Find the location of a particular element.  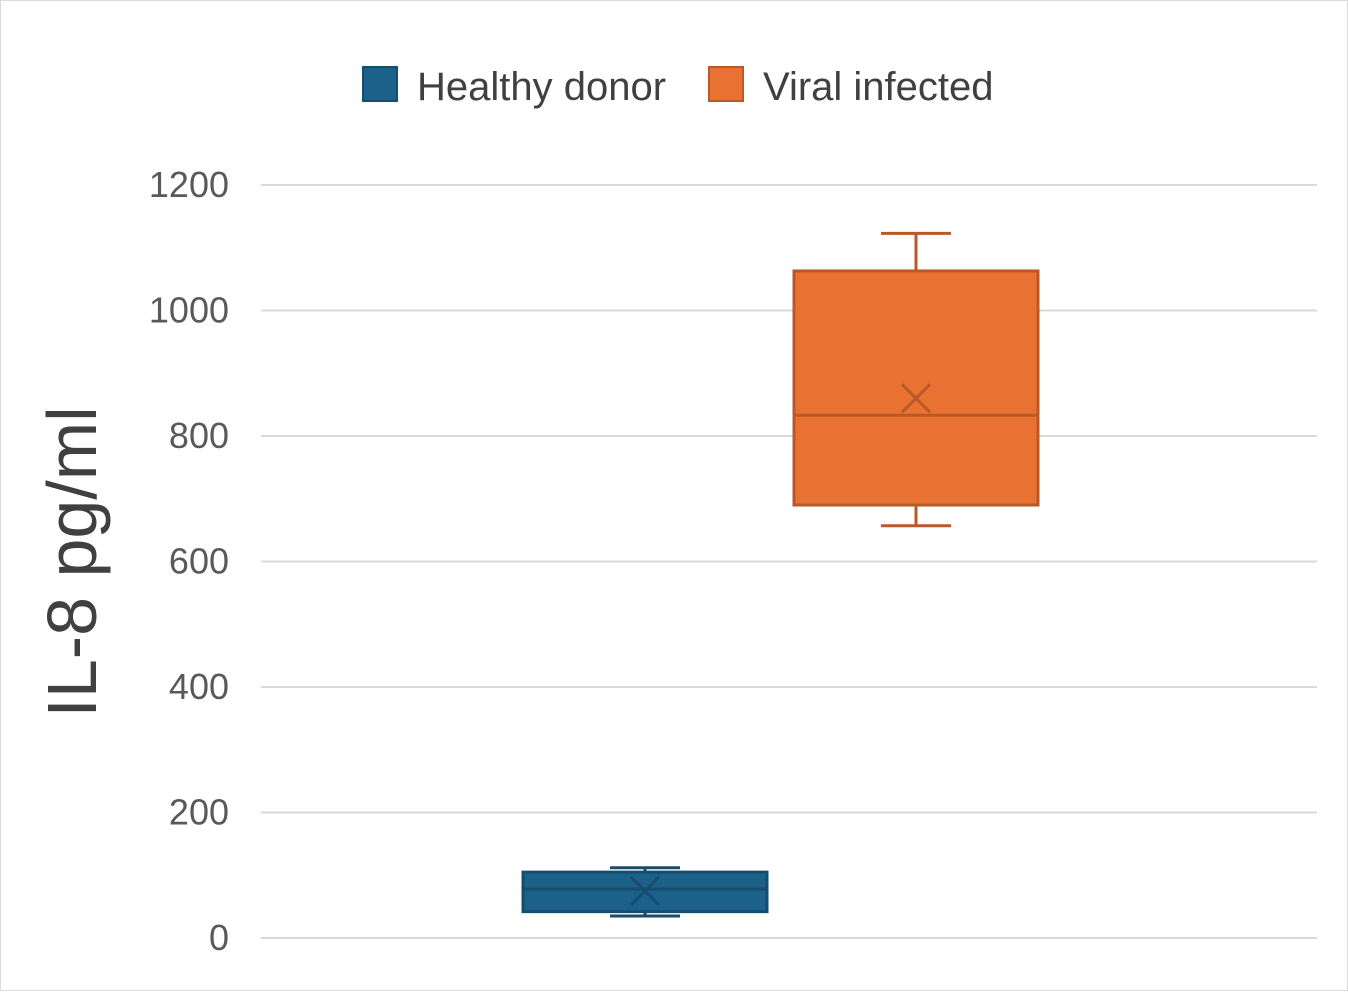

y-axis-ticks: 0 200 400 600 800 1000 1200 is located at coordinates (189, 561).